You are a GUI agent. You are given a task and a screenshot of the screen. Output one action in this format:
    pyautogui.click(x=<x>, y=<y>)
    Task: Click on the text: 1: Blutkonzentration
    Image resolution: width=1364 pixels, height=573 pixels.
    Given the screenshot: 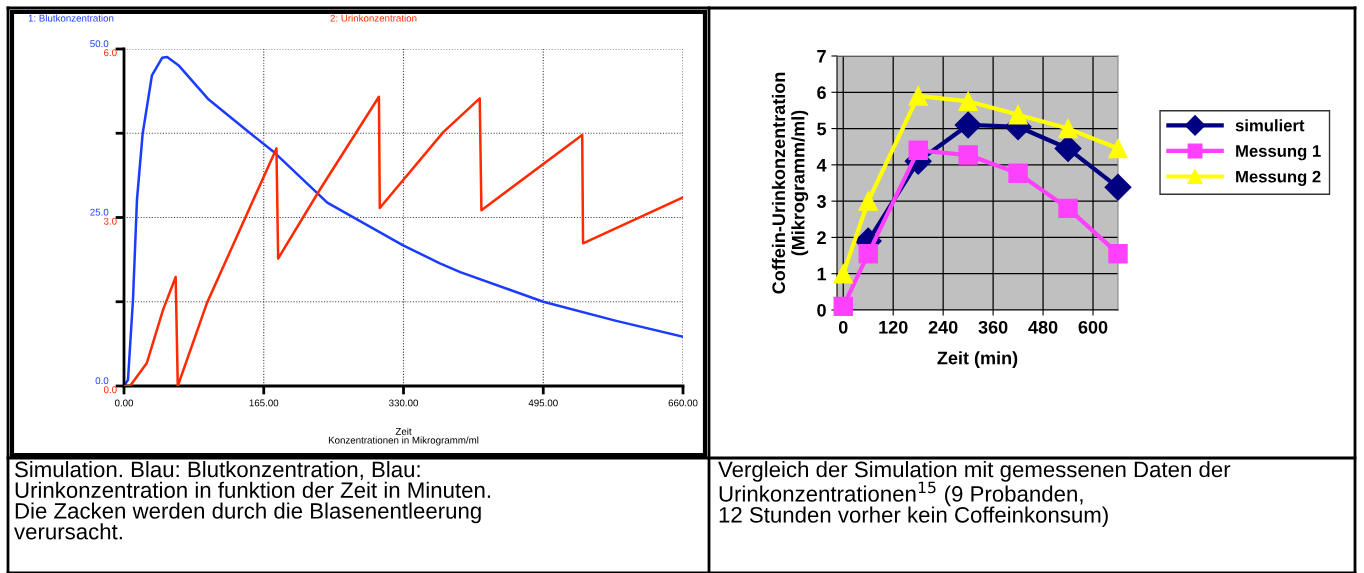 What is the action you would take?
    pyautogui.click(x=71, y=18)
    